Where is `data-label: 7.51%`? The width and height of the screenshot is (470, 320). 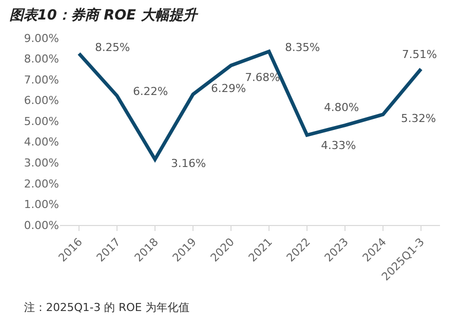 data-label: 7.51% is located at coordinates (419, 54).